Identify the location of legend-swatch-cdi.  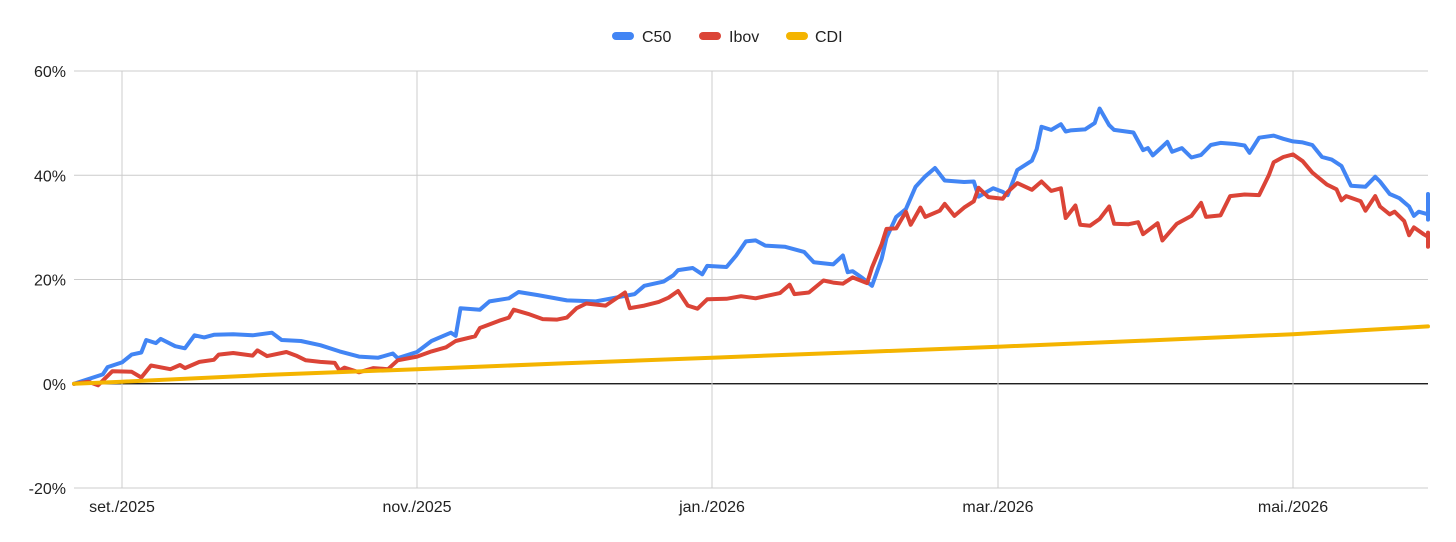
(797, 36).